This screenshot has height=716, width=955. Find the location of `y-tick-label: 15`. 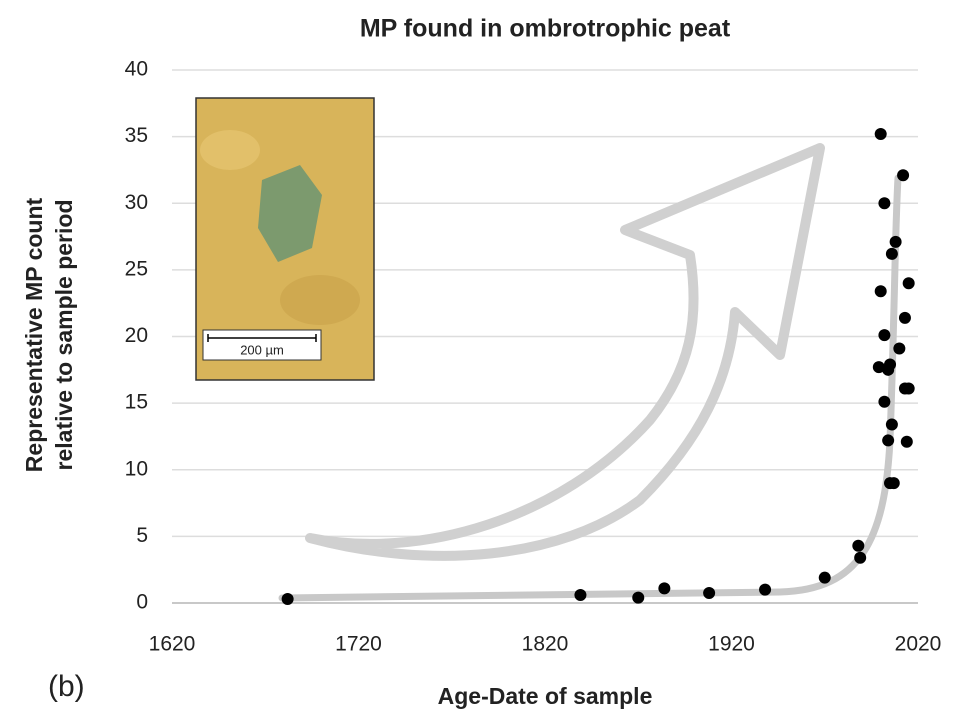

y-tick-label: 15 is located at coordinates (136, 402).